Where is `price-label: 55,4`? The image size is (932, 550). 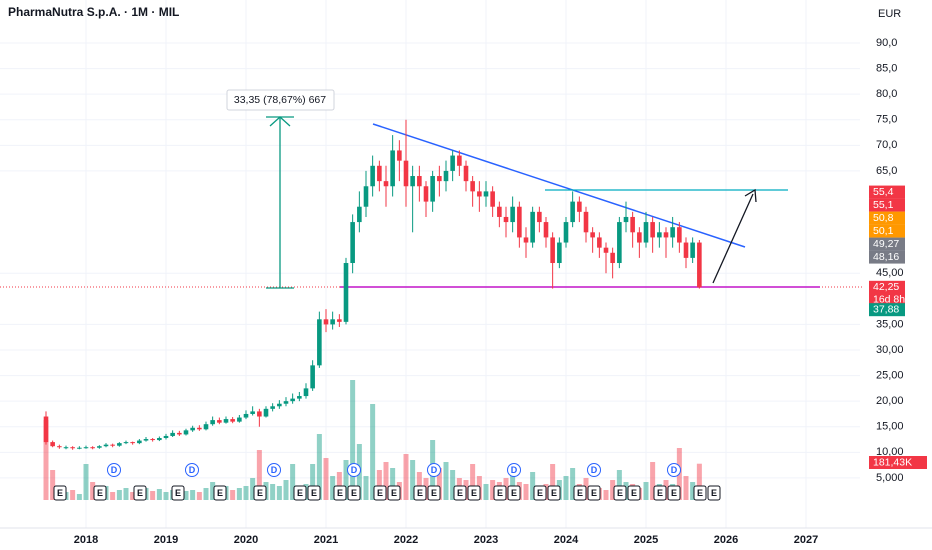 price-label: 55,4 is located at coordinates (883, 192).